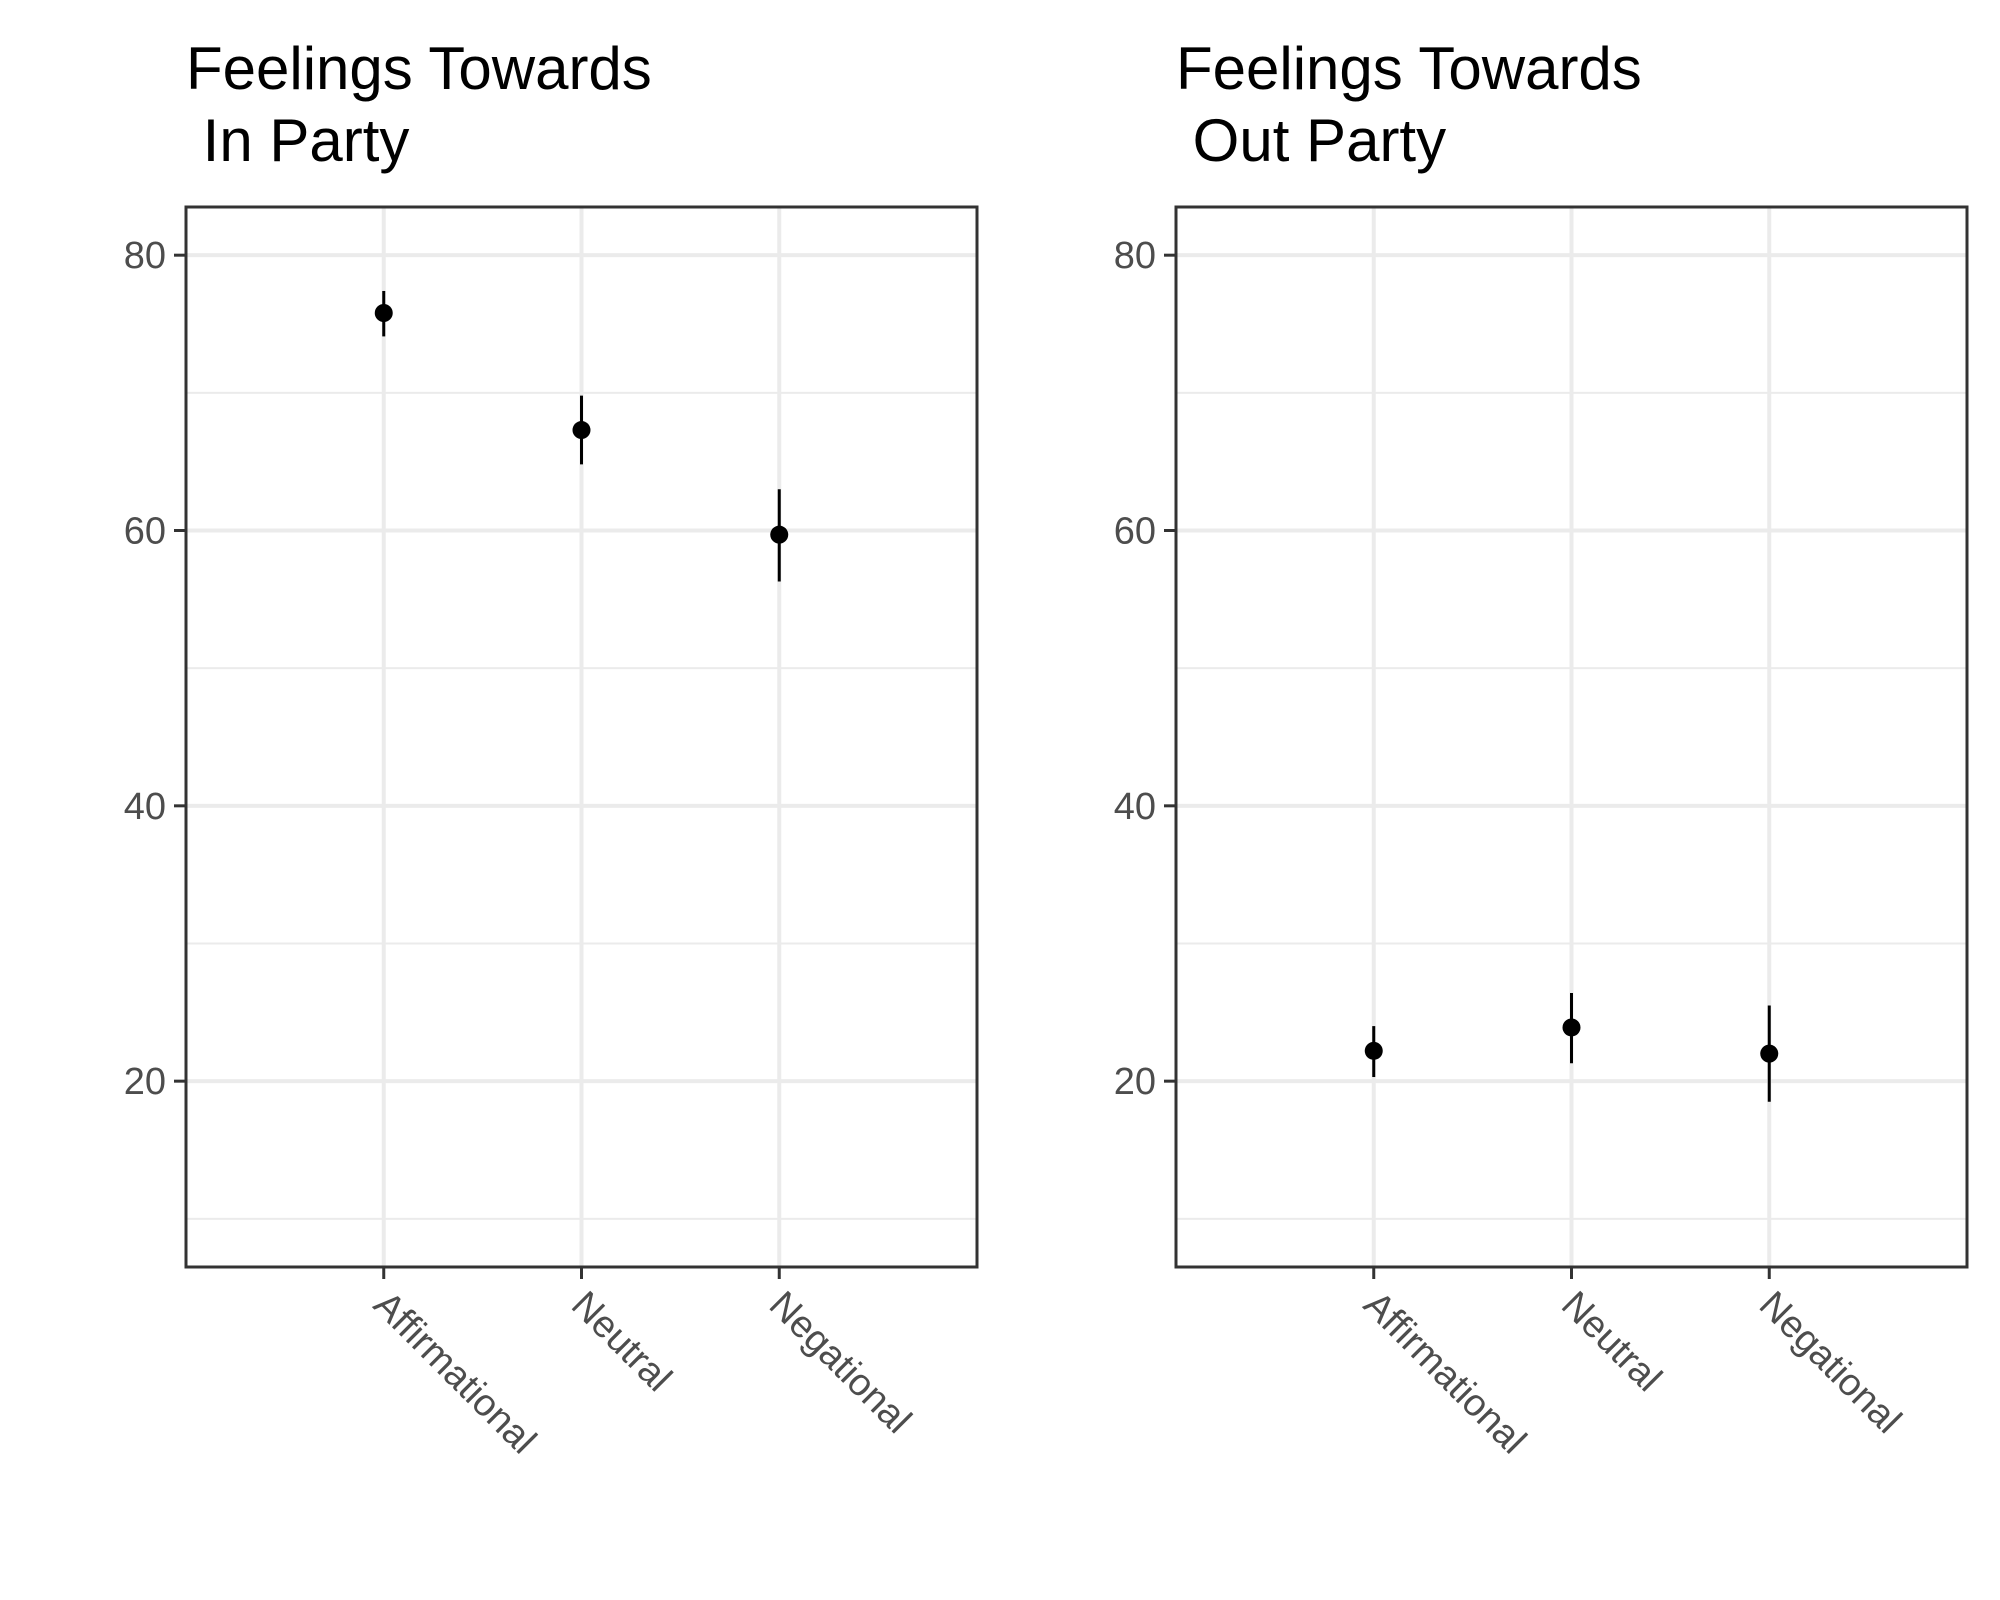 Image resolution: width=2000 pixels, height=1600 pixels. I want to click on panel-title-line: Out Party, so click(1311, 140).